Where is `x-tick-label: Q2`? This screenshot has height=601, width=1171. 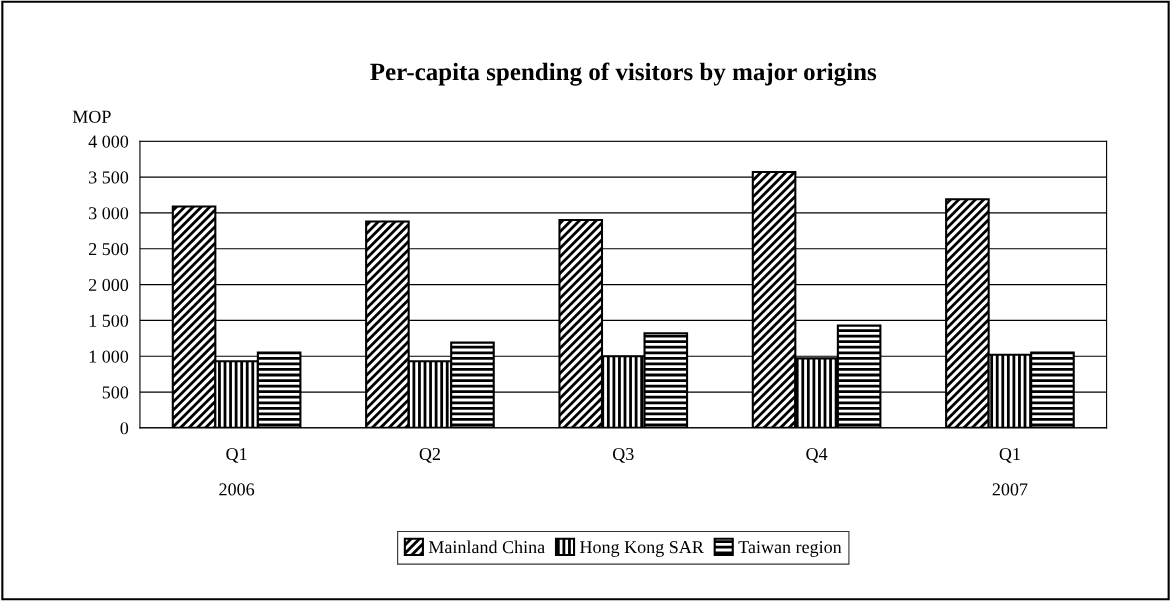
x-tick-label: Q2 is located at coordinates (429, 455).